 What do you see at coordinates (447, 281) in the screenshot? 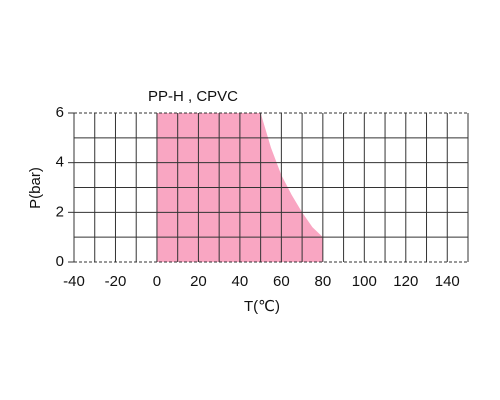
I see `x-tick-label: 140` at bounding box center [447, 281].